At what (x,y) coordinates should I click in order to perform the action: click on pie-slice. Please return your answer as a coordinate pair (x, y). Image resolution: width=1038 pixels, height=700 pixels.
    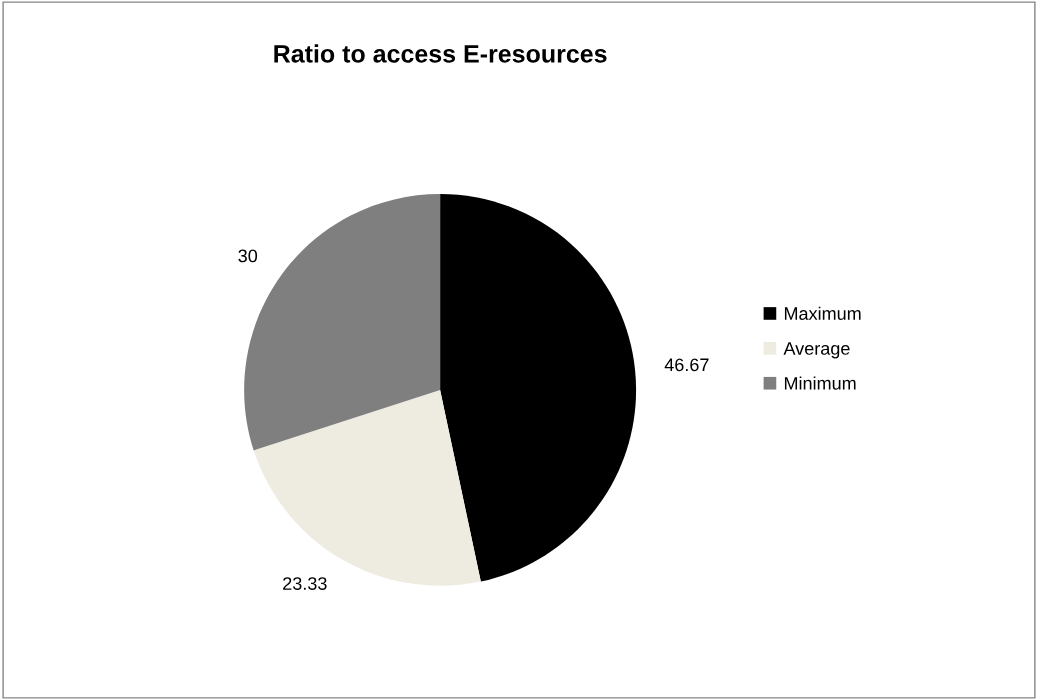
    Looking at the image, I should click on (538, 387).